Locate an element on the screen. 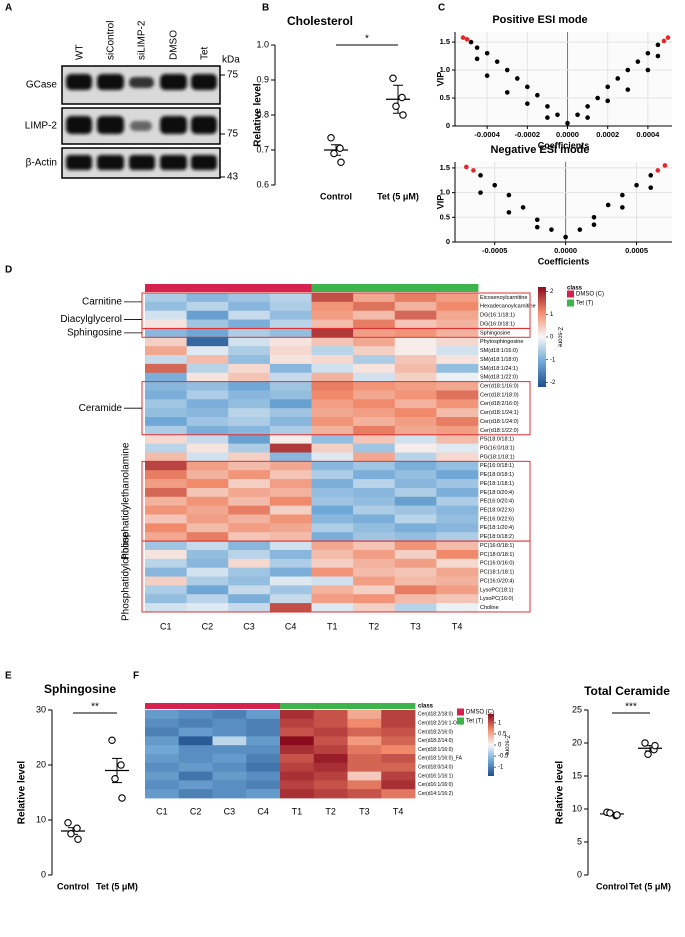 The width and height of the screenshot is (685, 937). row-label: Cer(d18:1/24:1) is located at coordinates (499, 413).